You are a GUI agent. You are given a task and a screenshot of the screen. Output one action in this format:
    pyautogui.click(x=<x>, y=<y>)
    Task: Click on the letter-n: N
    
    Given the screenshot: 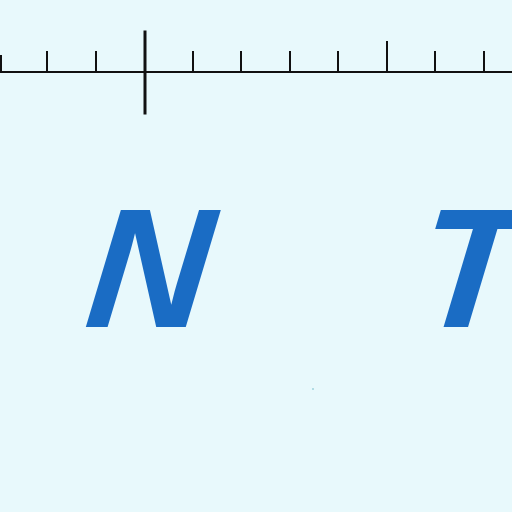 What is the action you would take?
    pyautogui.click(x=150, y=269)
    